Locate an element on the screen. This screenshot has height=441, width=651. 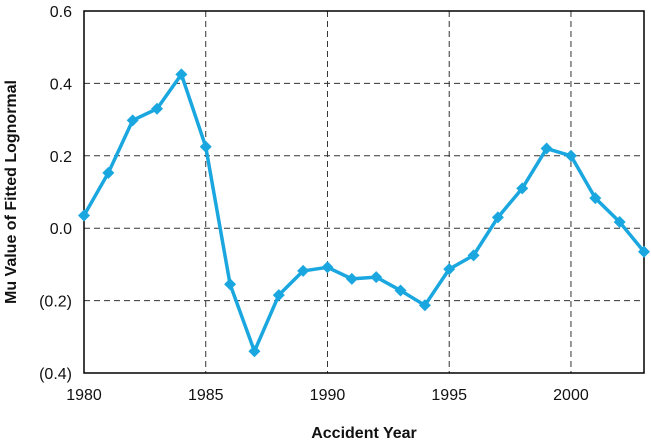
x-tick-label: 1980 is located at coordinates (84, 395).